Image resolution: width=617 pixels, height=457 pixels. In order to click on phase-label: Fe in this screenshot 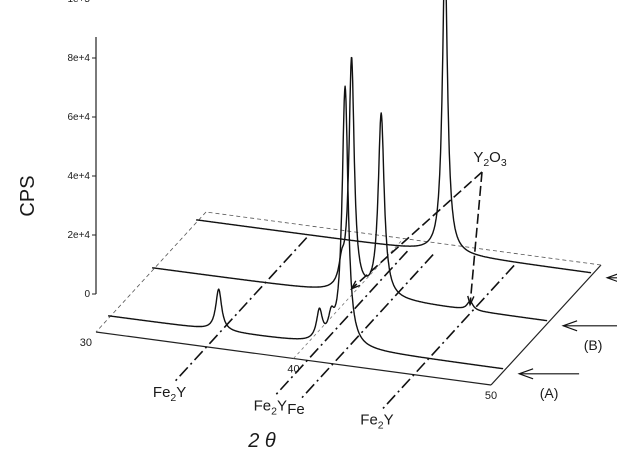, I will do `click(296, 409)`.